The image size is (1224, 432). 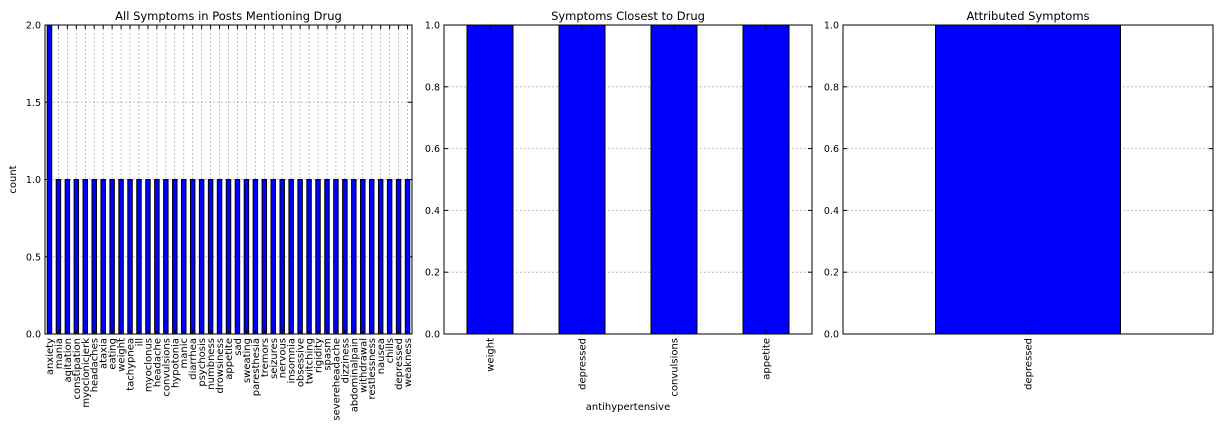 I want to click on x-tick-label: restlessness, so click(x=372, y=368).